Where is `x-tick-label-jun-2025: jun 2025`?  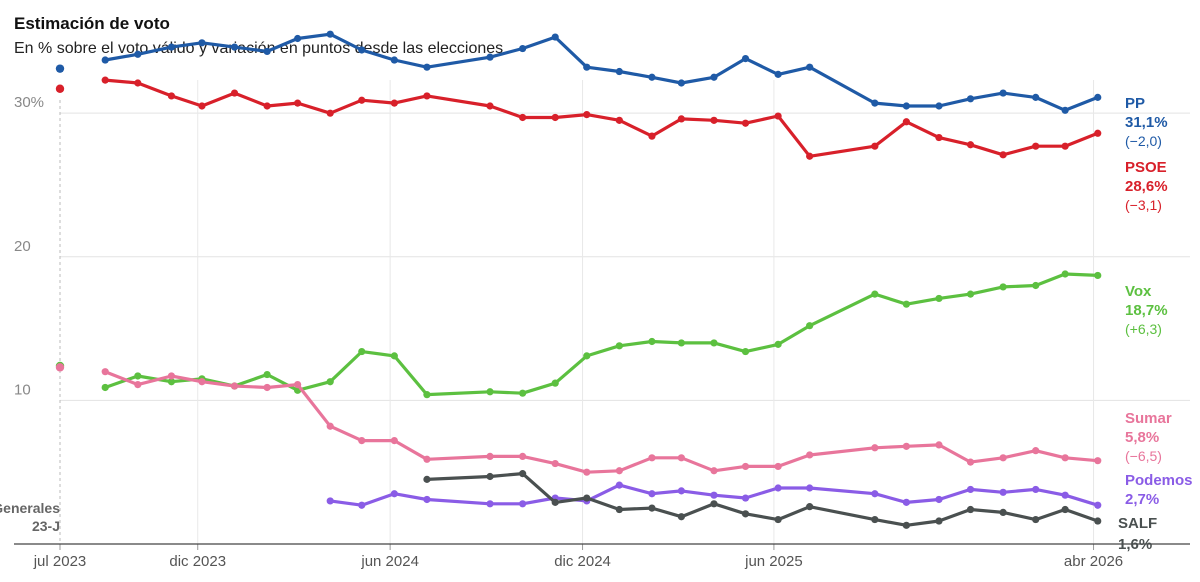 x-tick-label-jun-2025: jun 2025 is located at coordinates (773, 561).